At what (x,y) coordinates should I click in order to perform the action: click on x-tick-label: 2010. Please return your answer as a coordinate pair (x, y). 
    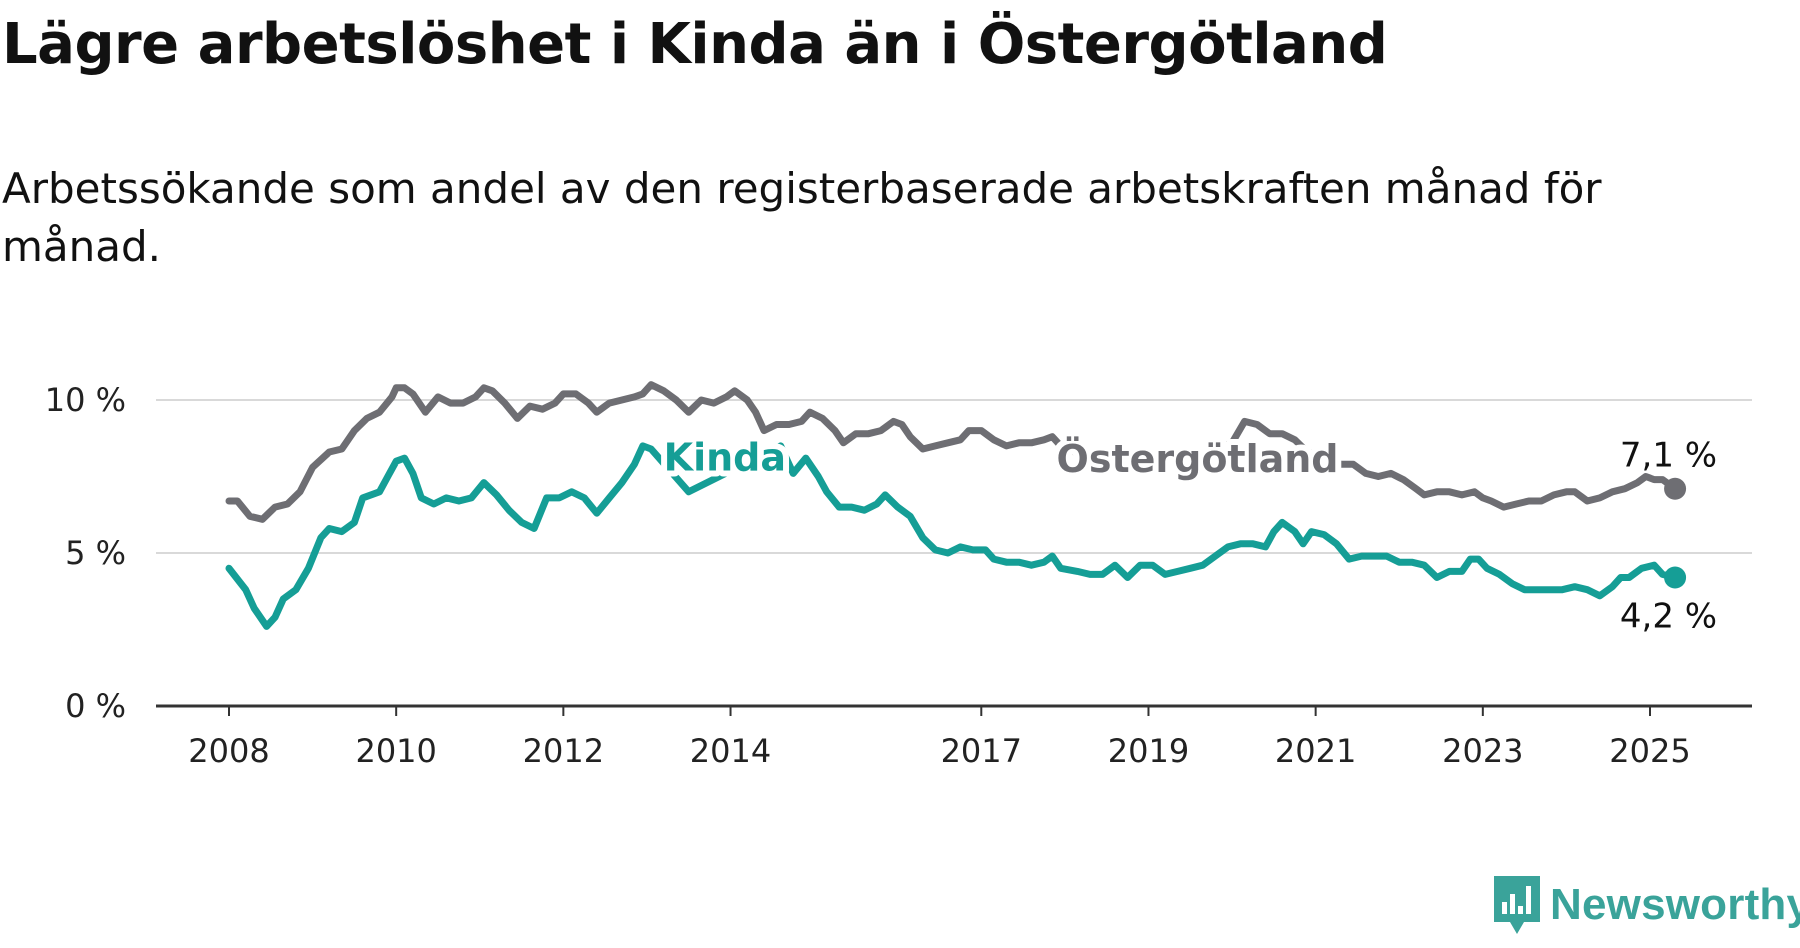
    Looking at the image, I should click on (395, 751).